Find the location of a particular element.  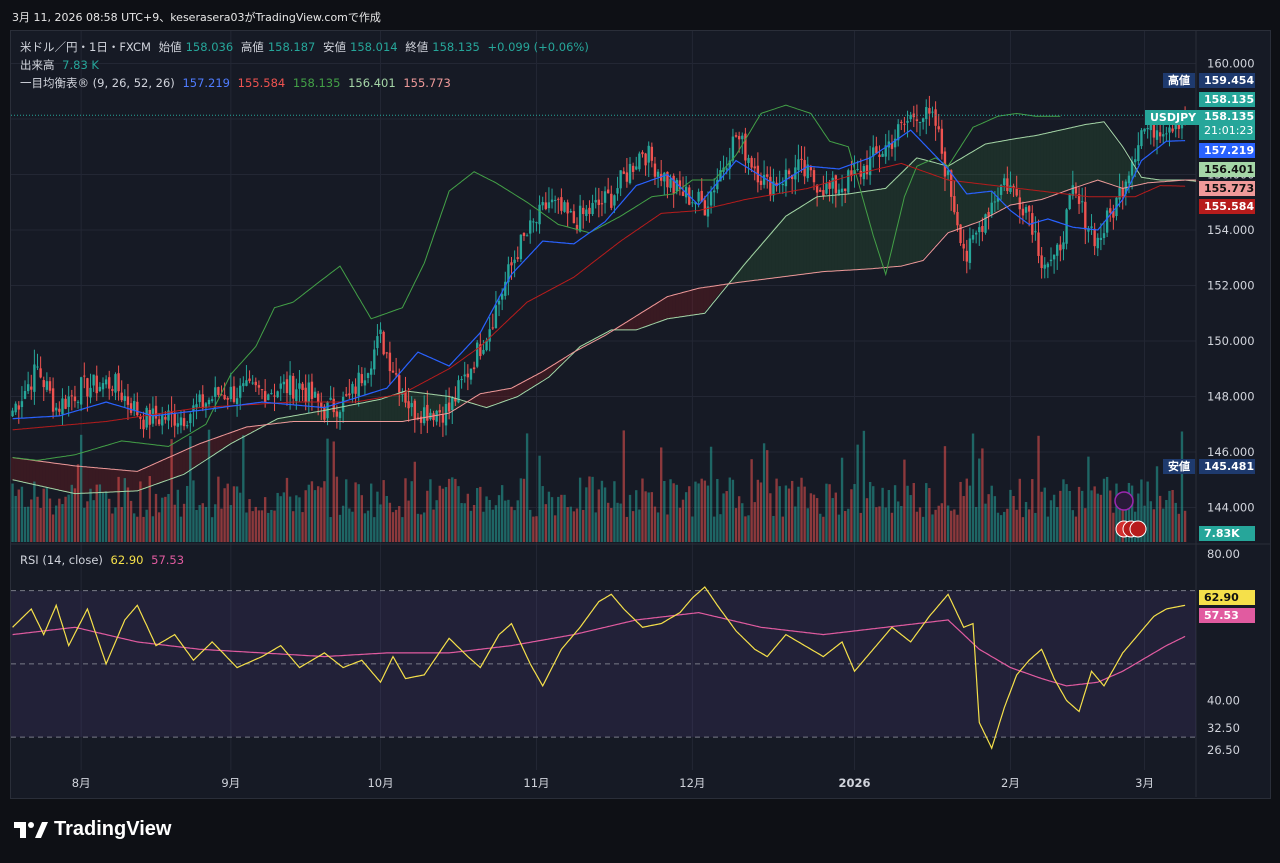

symbol-label: 米ドル／円・1日・FXCM is located at coordinates (85, 47).